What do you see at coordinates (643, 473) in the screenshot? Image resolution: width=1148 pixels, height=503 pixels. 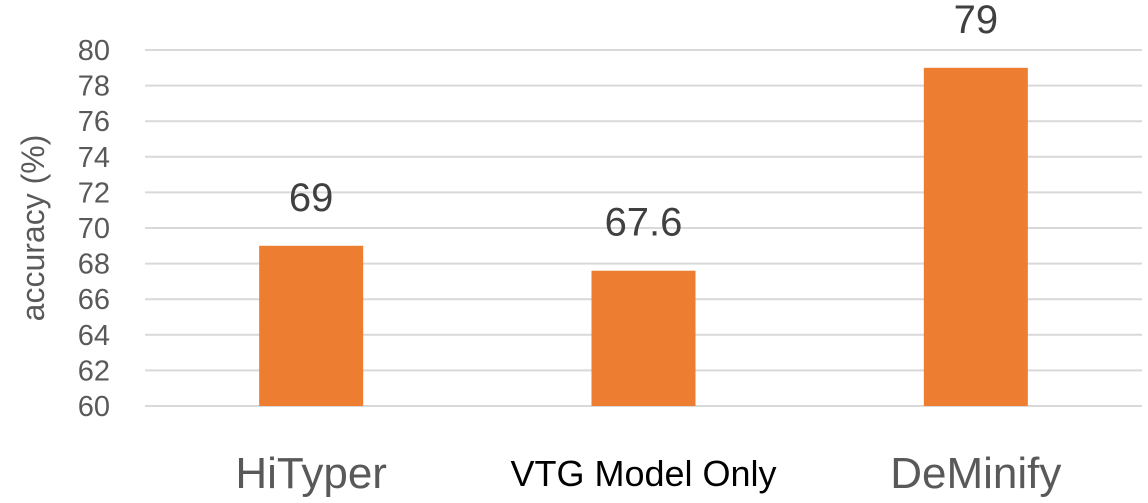 I see `x-category-label: VTG Model Only` at bounding box center [643, 473].